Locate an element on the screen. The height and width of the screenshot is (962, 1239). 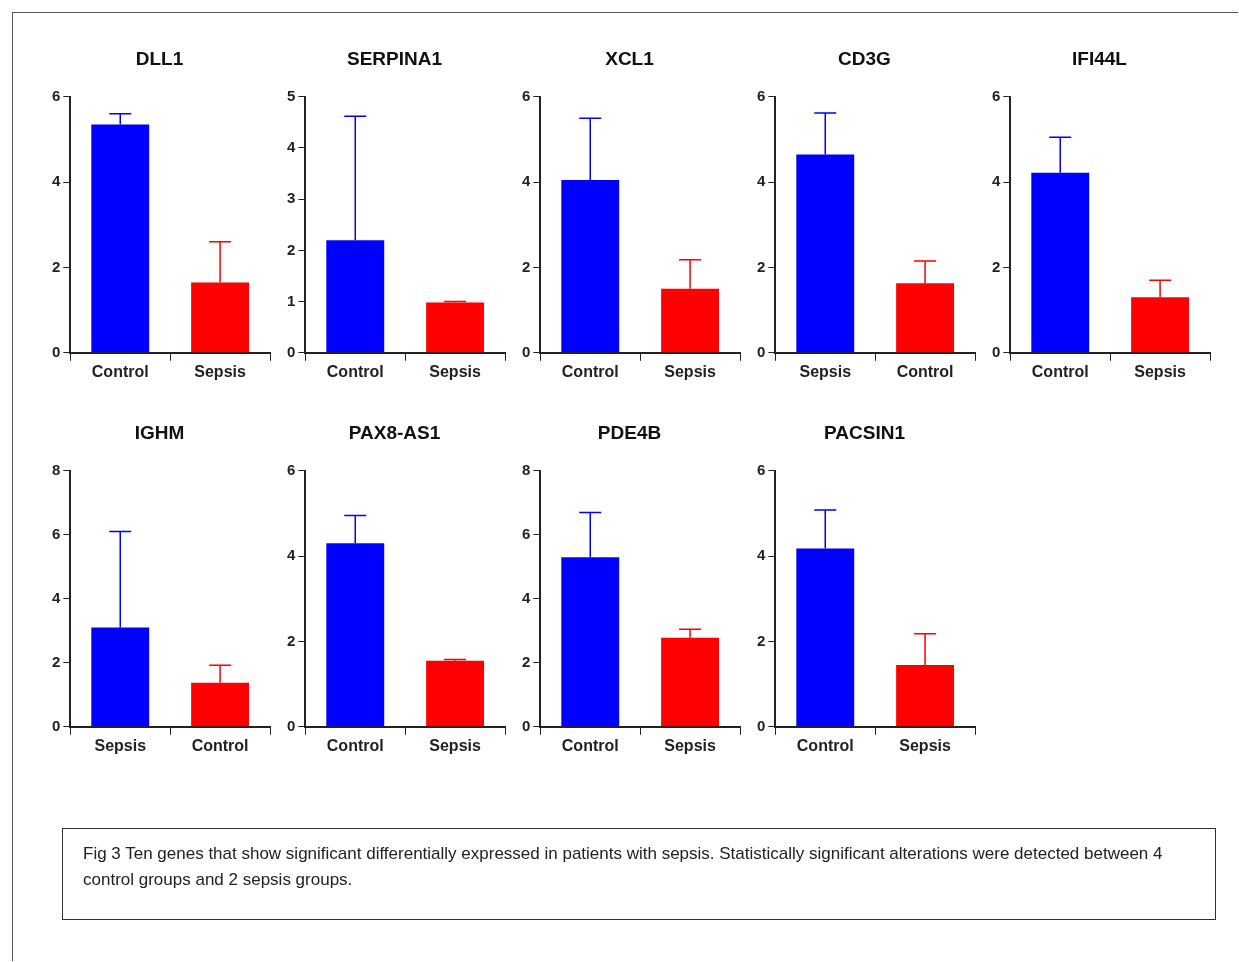
chart-title: IGHM is located at coordinates (159, 432).